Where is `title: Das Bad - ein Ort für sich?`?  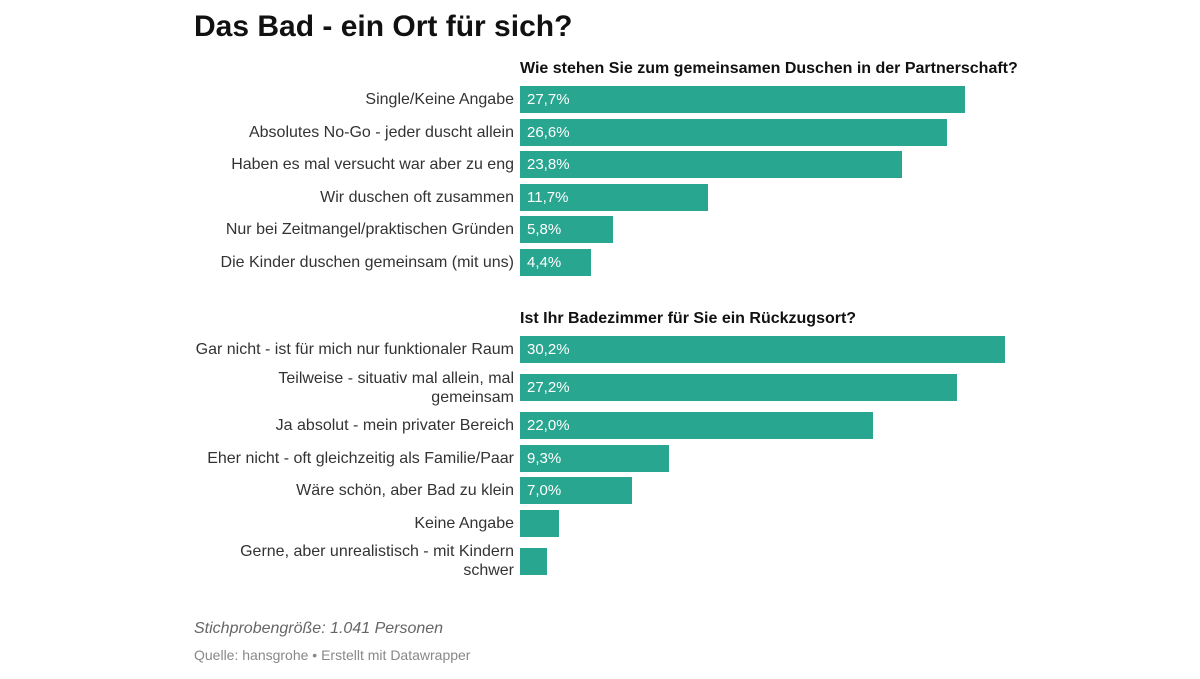
title: Das Bad - ein Ort für sich? is located at coordinates (383, 26).